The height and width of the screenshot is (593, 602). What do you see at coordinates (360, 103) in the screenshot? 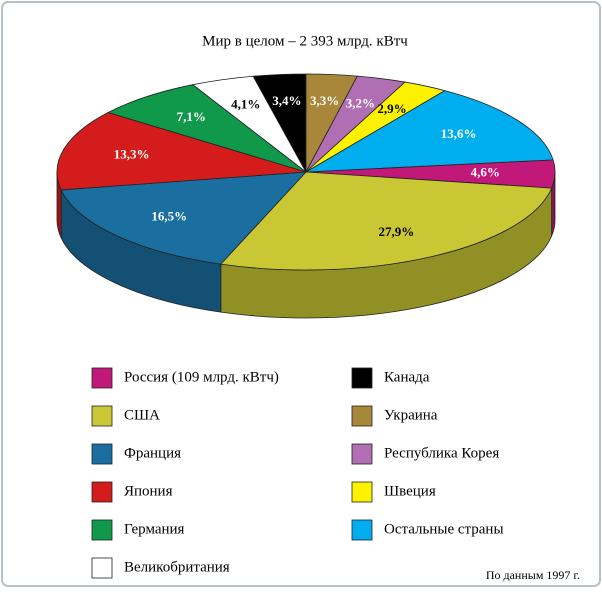
I see `data-label: 3,2%` at bounding box center [360, 103].